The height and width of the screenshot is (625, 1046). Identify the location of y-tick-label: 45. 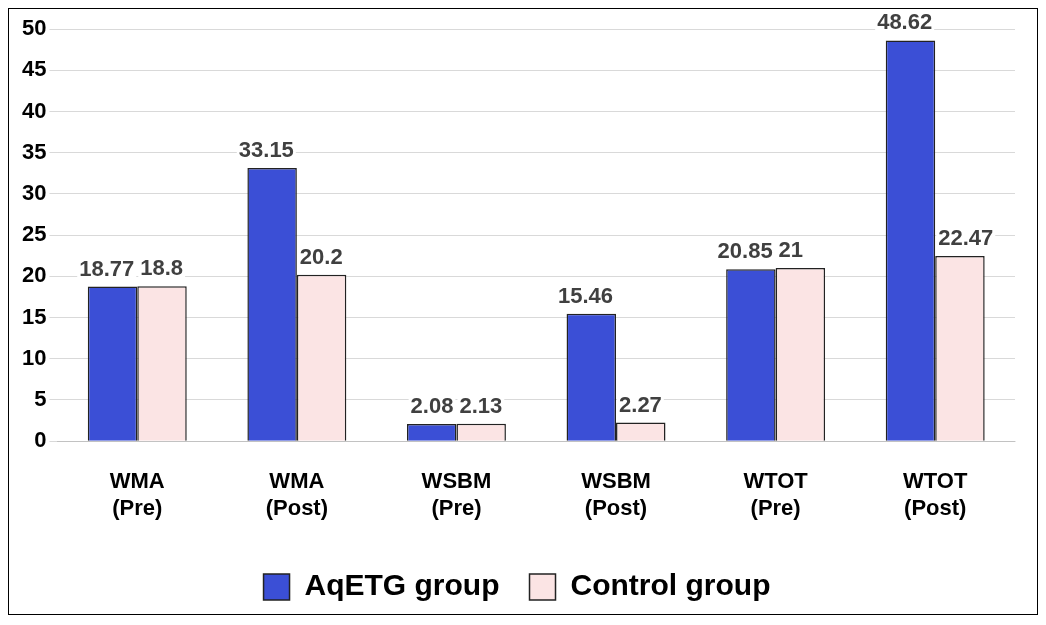
(34, 69).